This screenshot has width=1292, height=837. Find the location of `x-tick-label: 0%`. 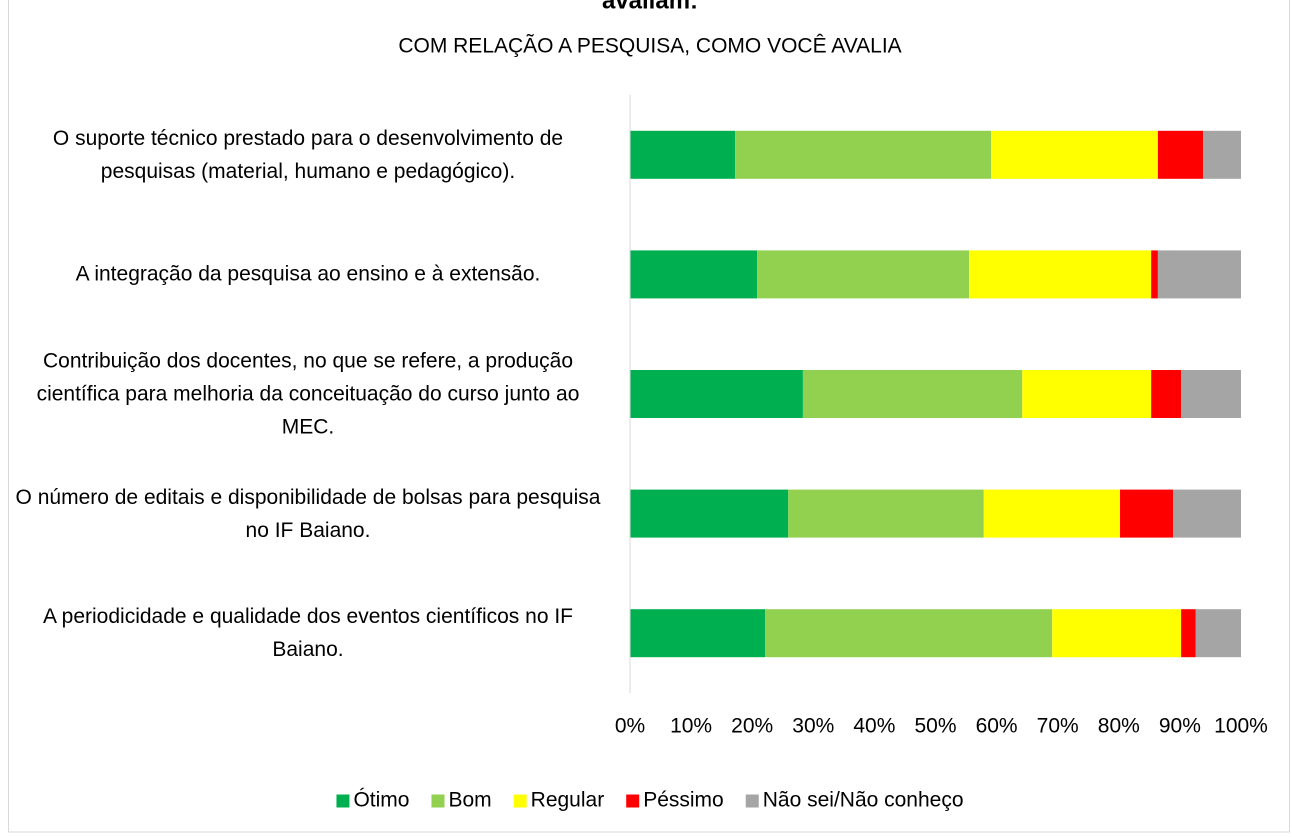

x-tick-label: 0% is located at coordinates (630, 726).